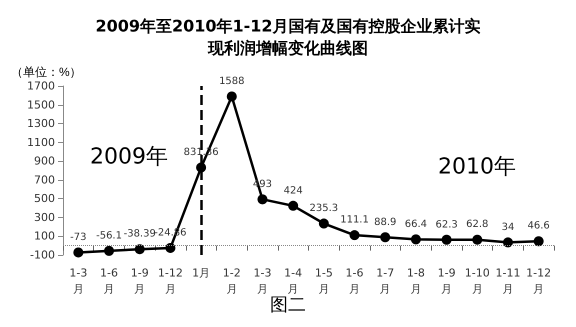  I want to click on y-axis-title: （单位：%）, so click(46, 72).